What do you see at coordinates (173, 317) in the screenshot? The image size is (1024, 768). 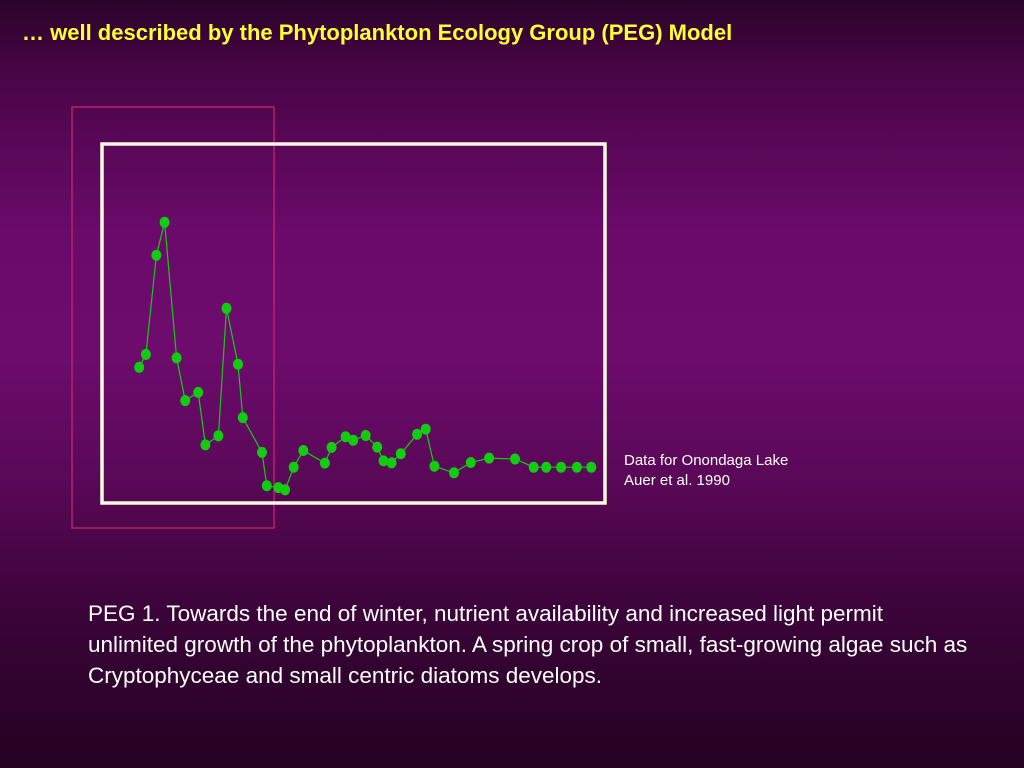 I see `highlight-box` at bounding box center [173, 317].